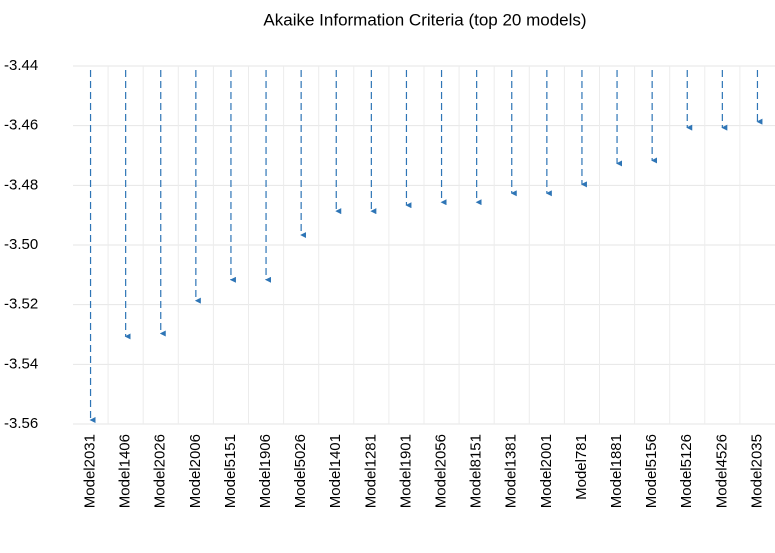 This screenshot has height=553, width=775. Describe the element at coordinates (686, 471) in the screenshot. I see `x-tick-label: Model5126` at that location.